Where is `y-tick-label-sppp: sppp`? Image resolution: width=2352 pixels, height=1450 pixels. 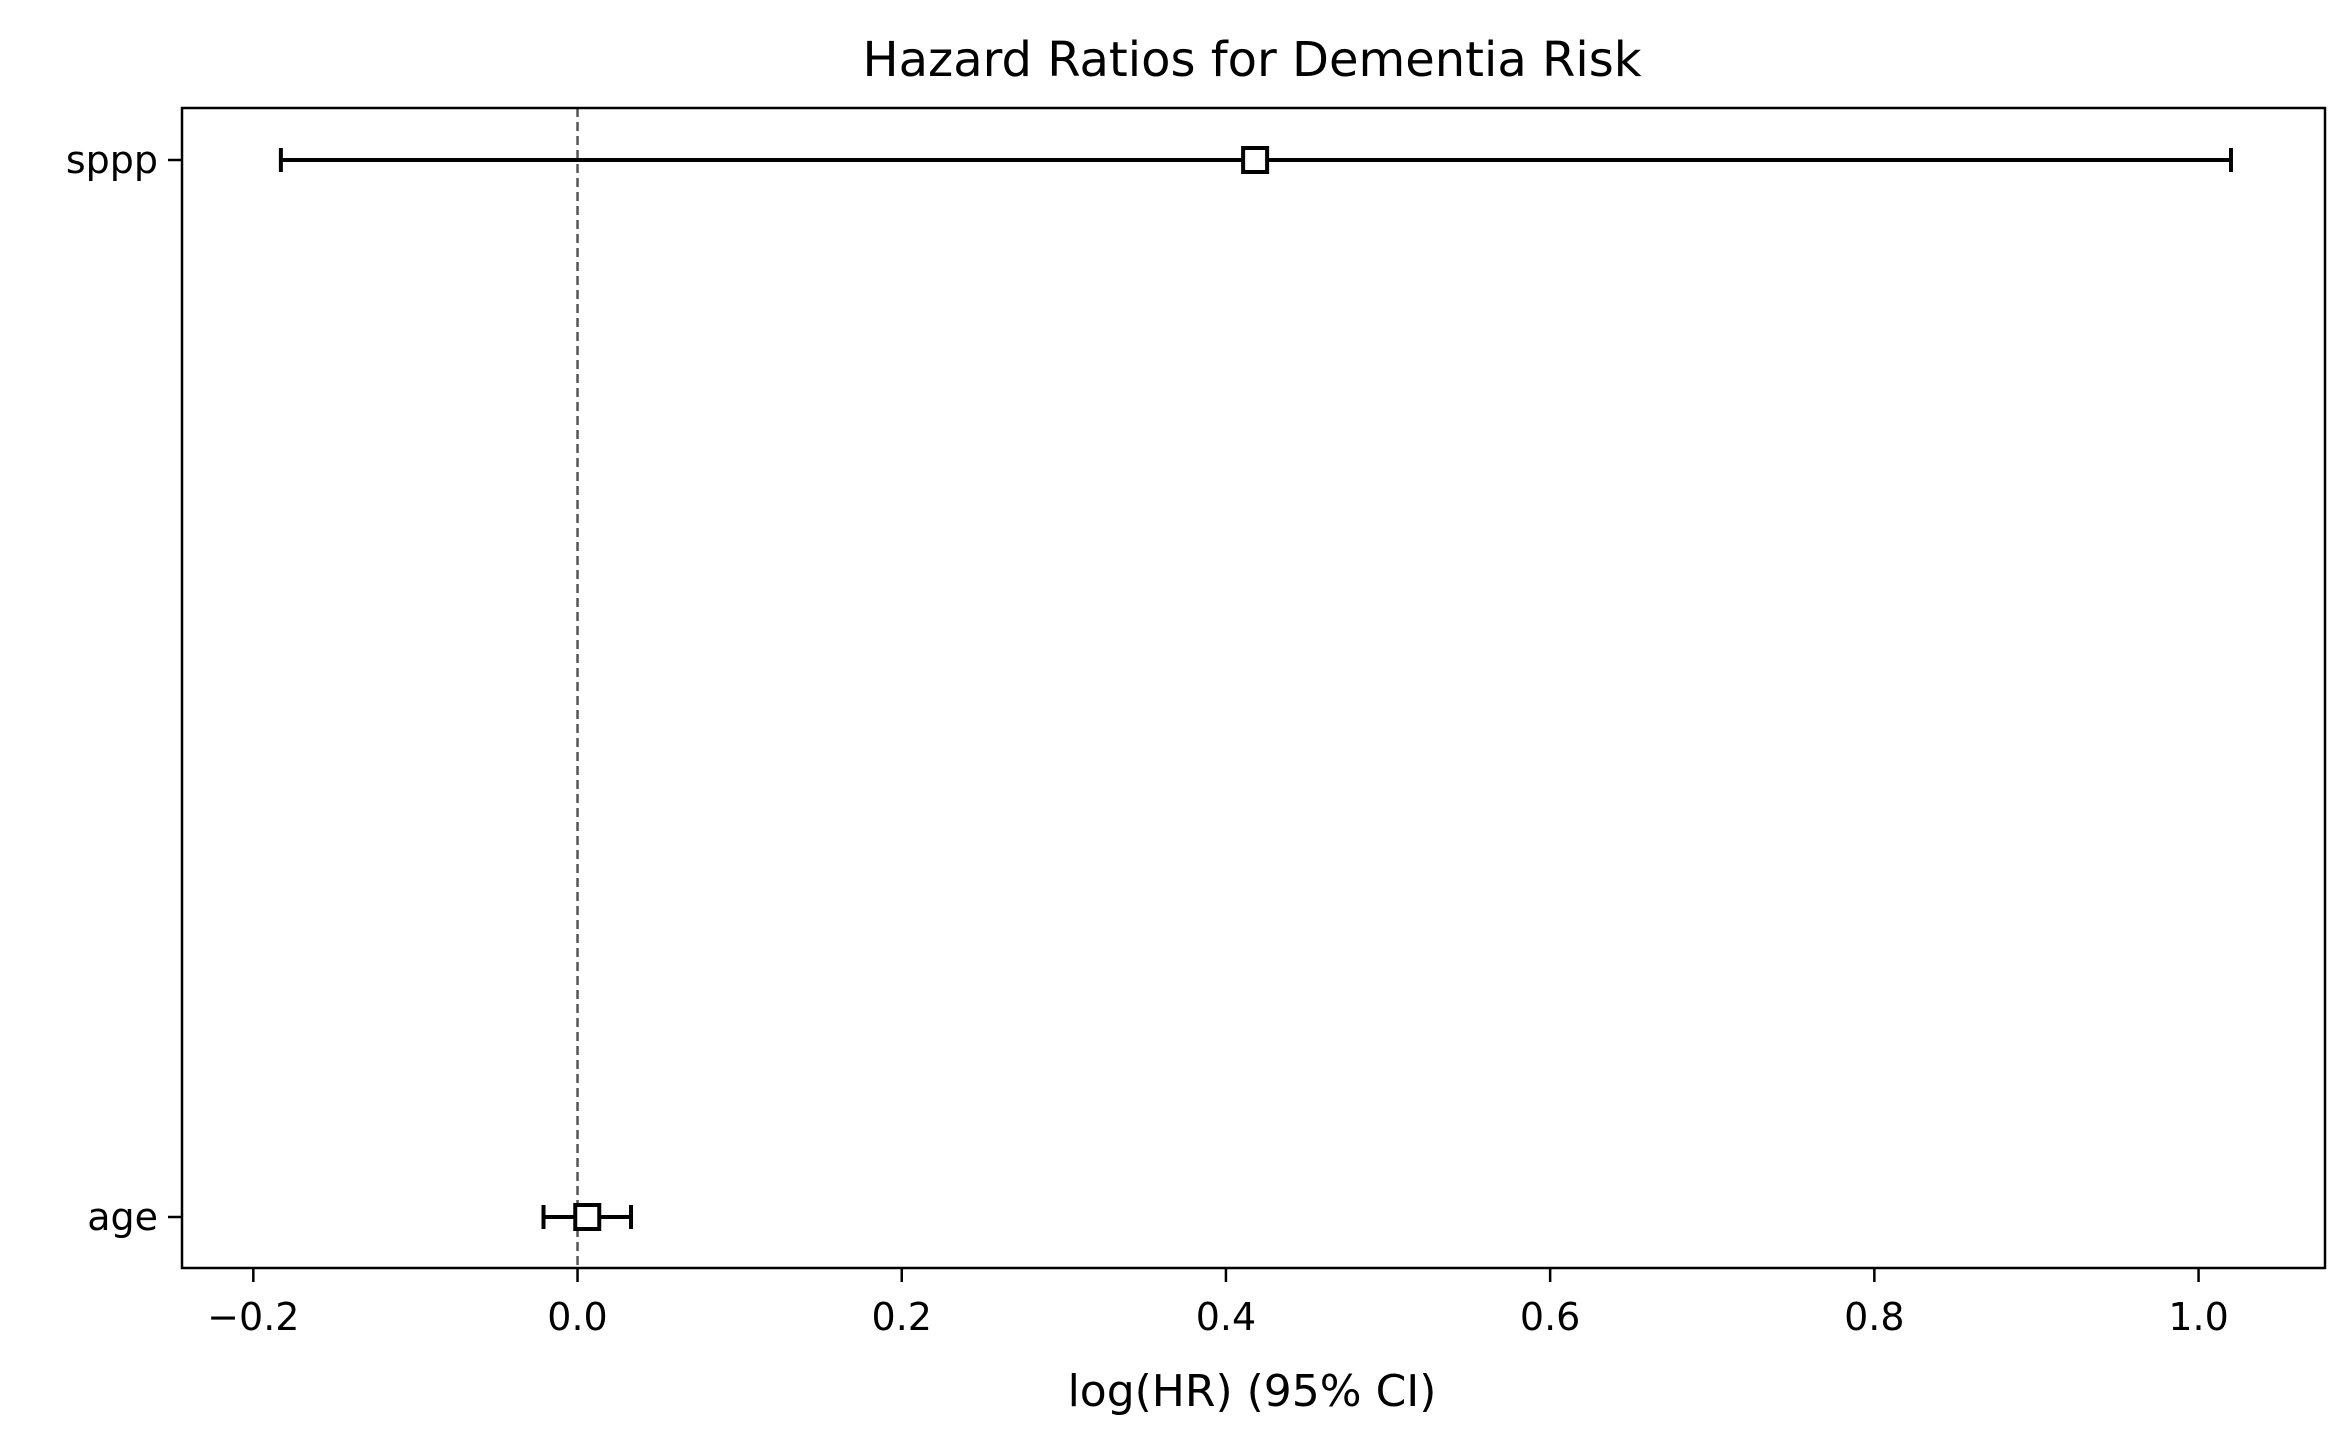 y-tick-label-sppp: sppp is located at coordinates (112, 160).